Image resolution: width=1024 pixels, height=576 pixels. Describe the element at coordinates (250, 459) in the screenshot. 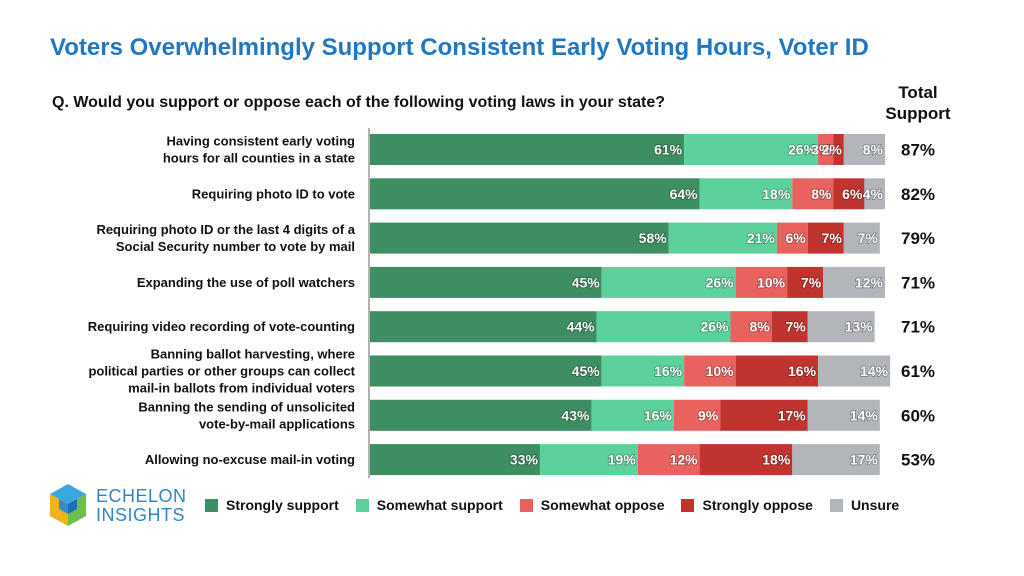

I see `category-label: Allowing no-excuse mail-in voting` at that location.